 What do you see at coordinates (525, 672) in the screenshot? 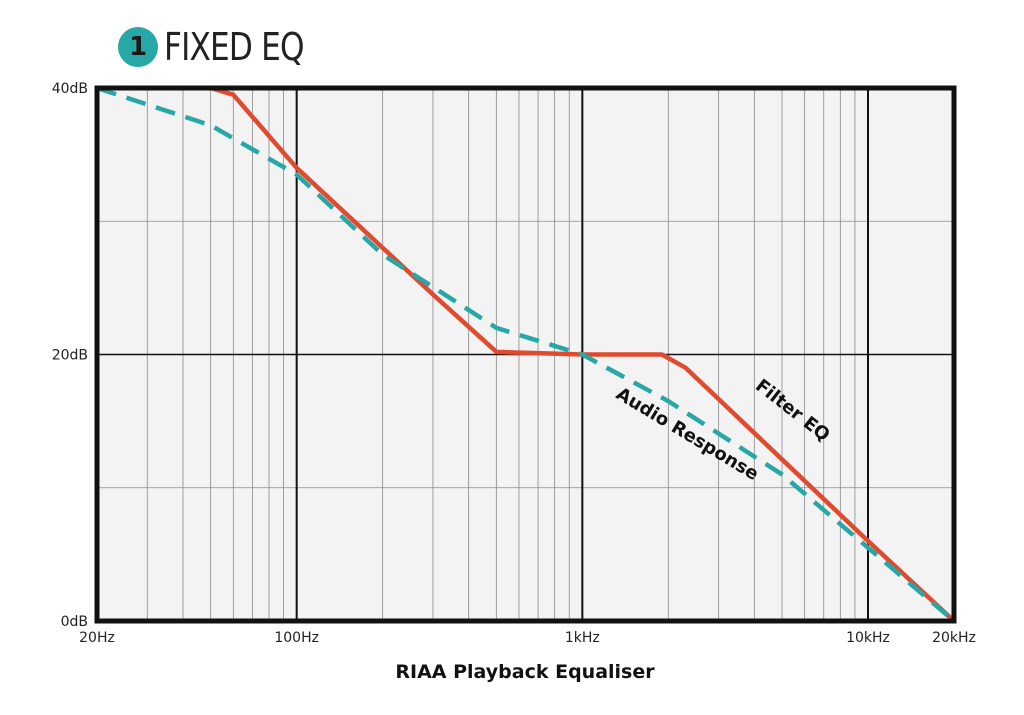
I see `x-axis-label: RIAA Playback Equaliser` at bounding box center [525, 672].